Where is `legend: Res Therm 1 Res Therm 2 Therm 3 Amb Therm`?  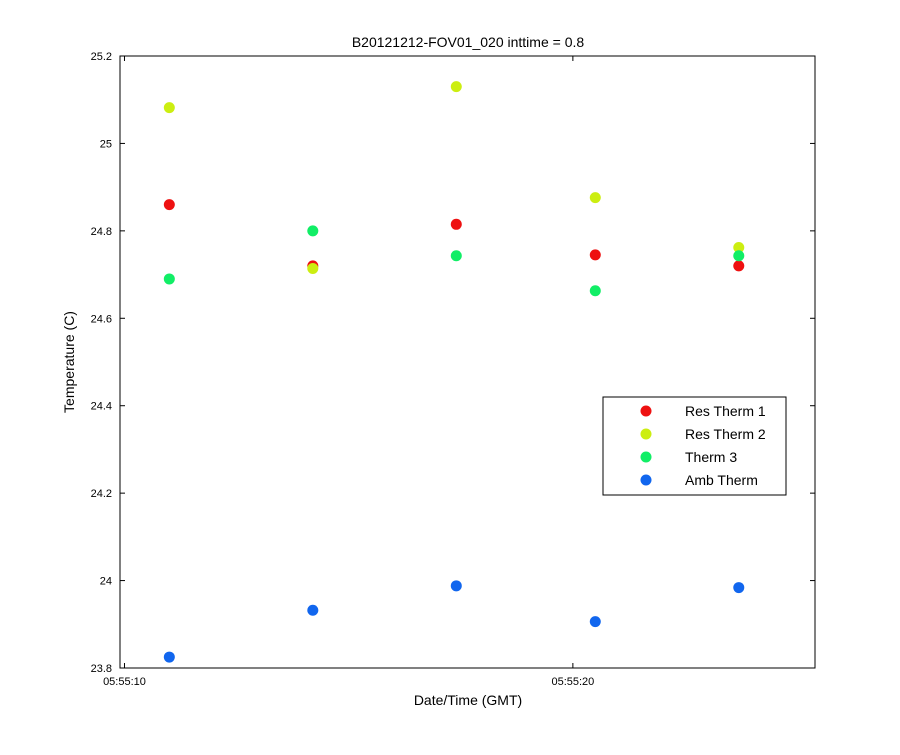
legend: Res Therm 1 Res Therm 2 Therm 3 Amb Therm is located at coordinates (694, 446).